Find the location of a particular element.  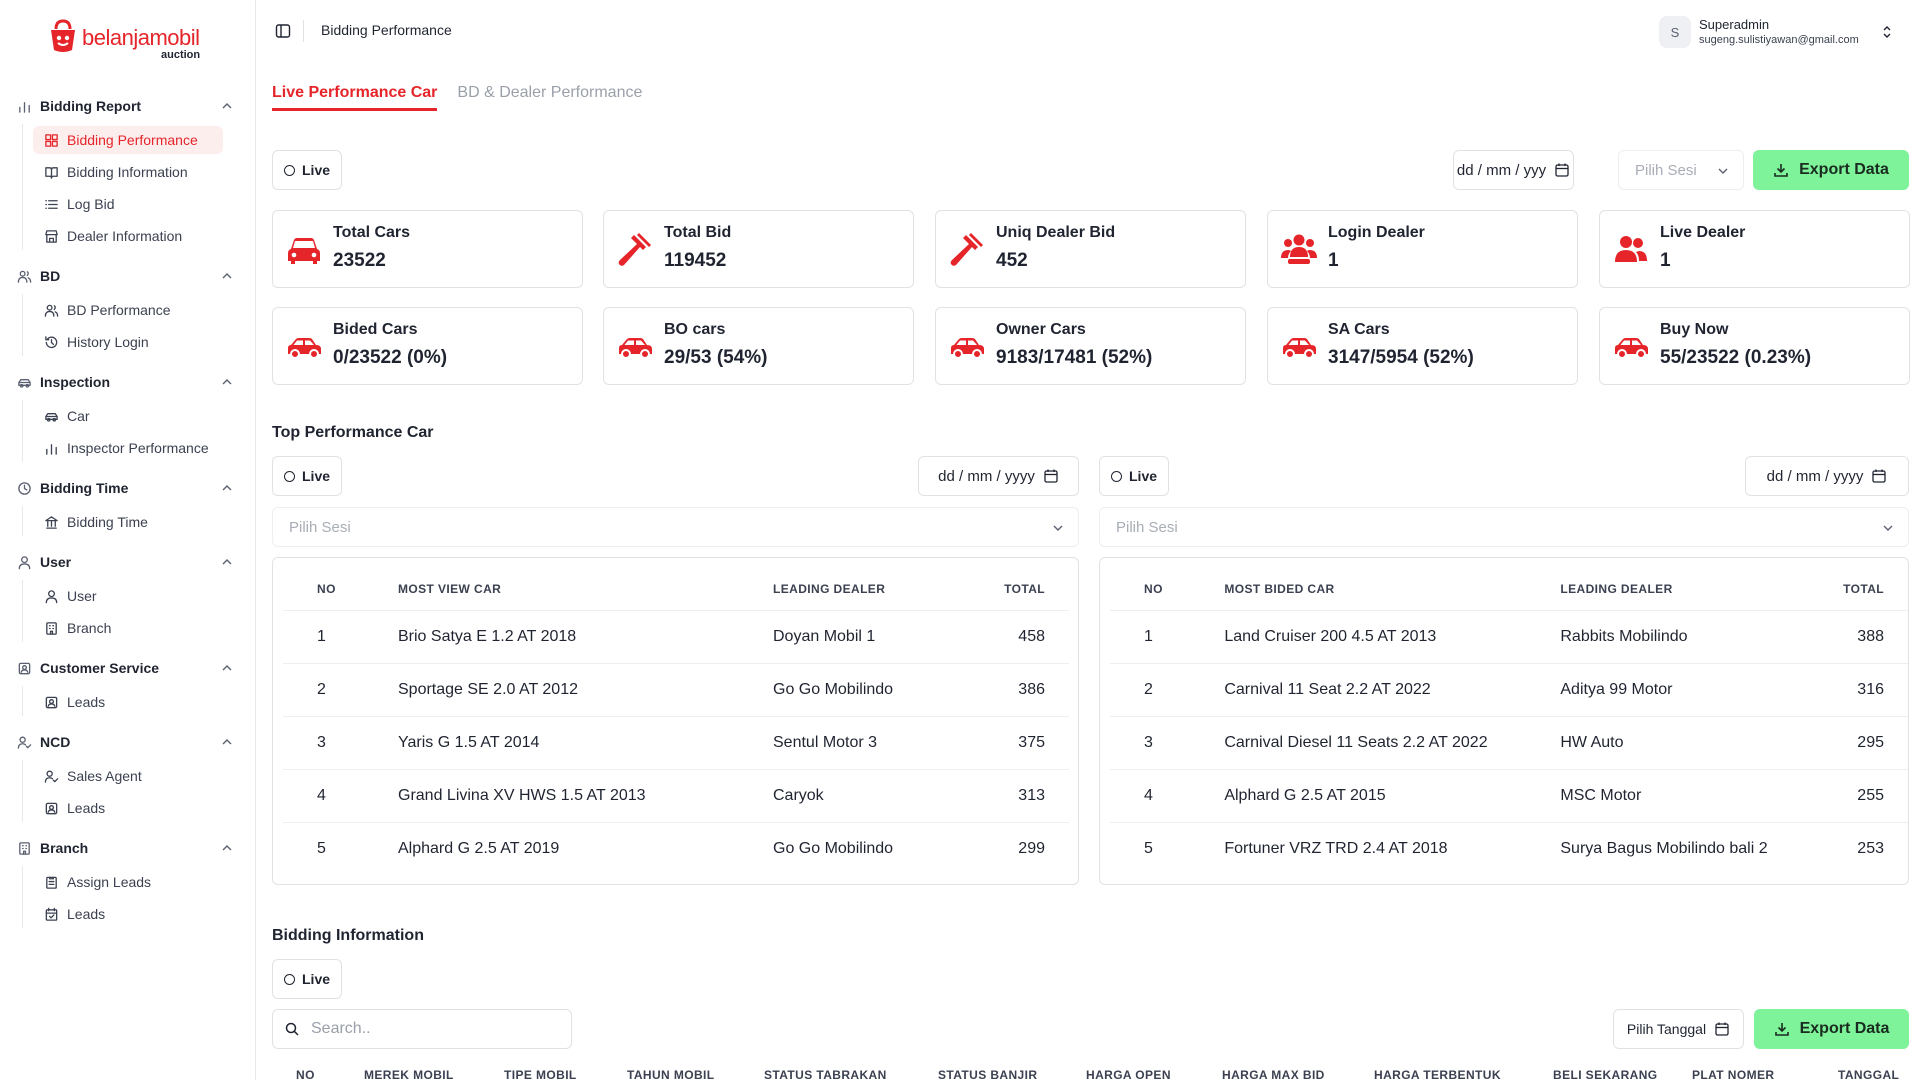

download-icon is located at coordinates (1781, 170).